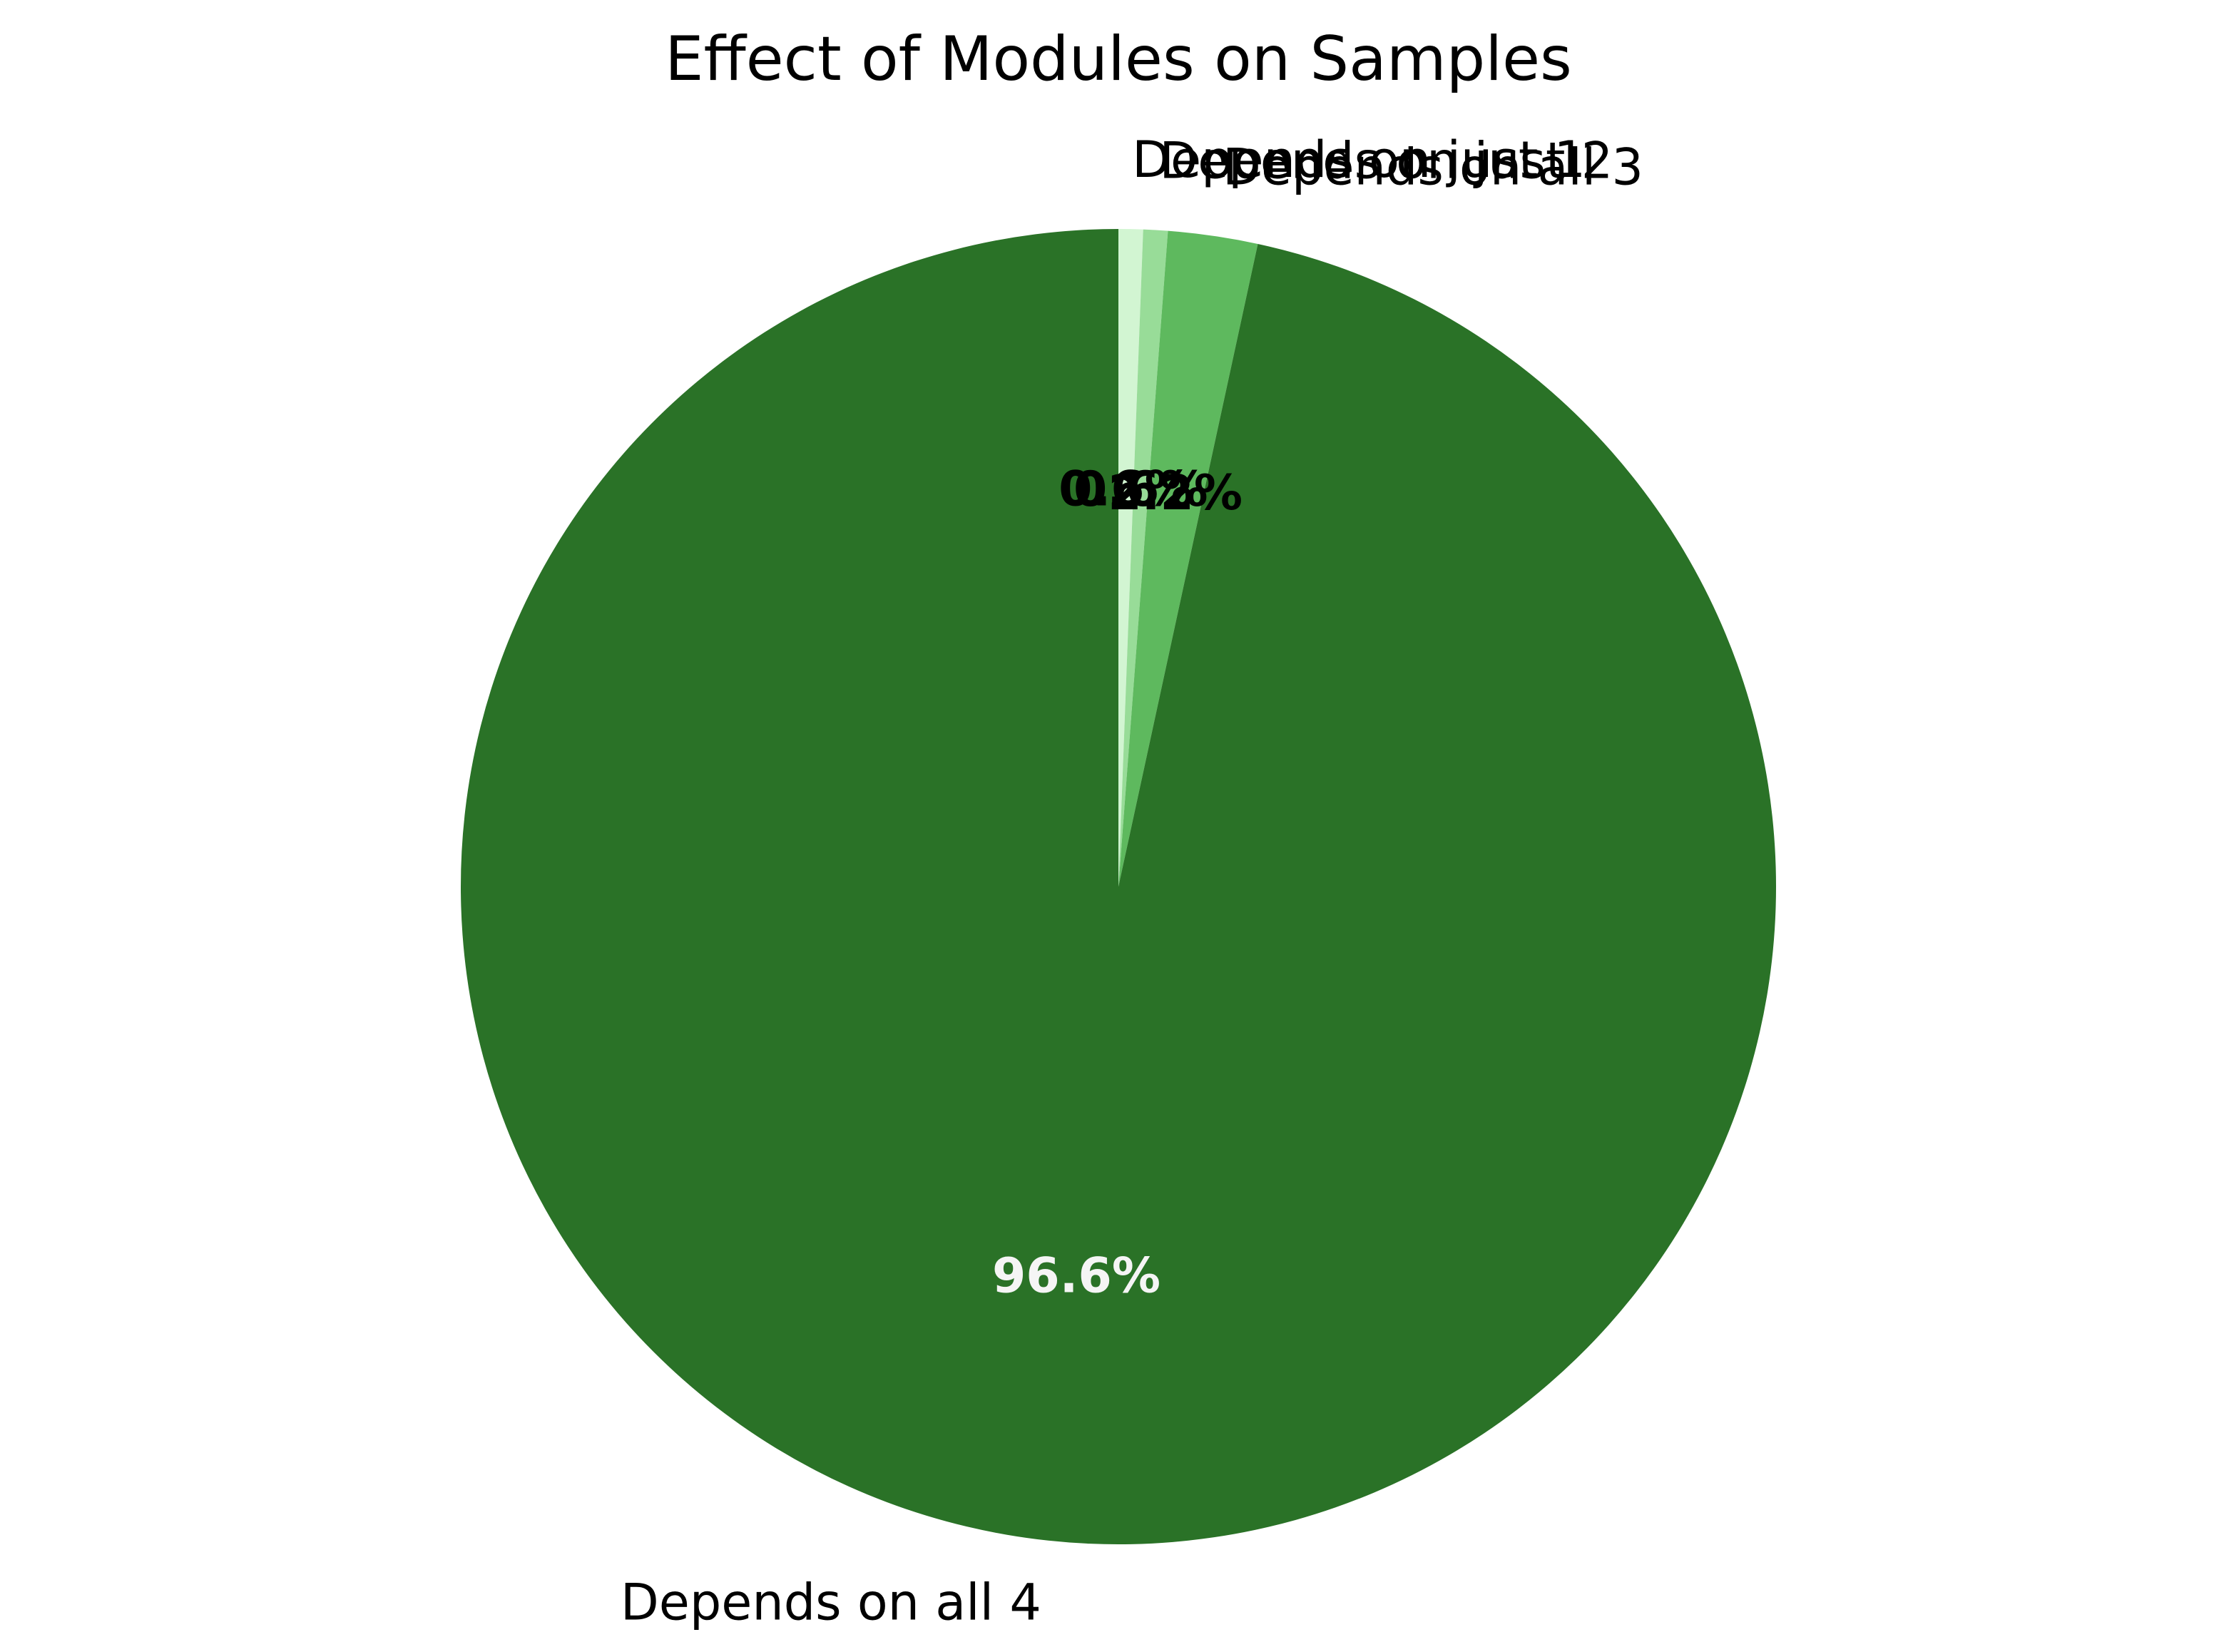 The height and width of the screenshot is (1652, 2219). Describe the element at coordinates (1433, 167) in the screenshot. I see `slice-label-depends-on-all-3: Depends on all 3` at that location.